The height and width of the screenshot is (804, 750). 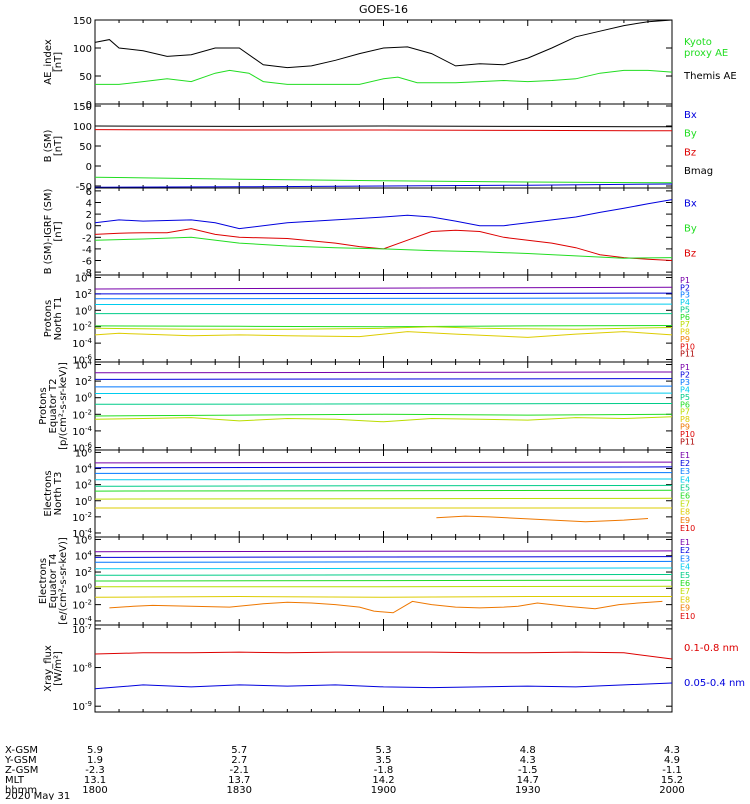 What do you see at coordinates (671, 790) in the screenshot?
I see `ephemeris-value: 2000` at bounding box center [671, 790].